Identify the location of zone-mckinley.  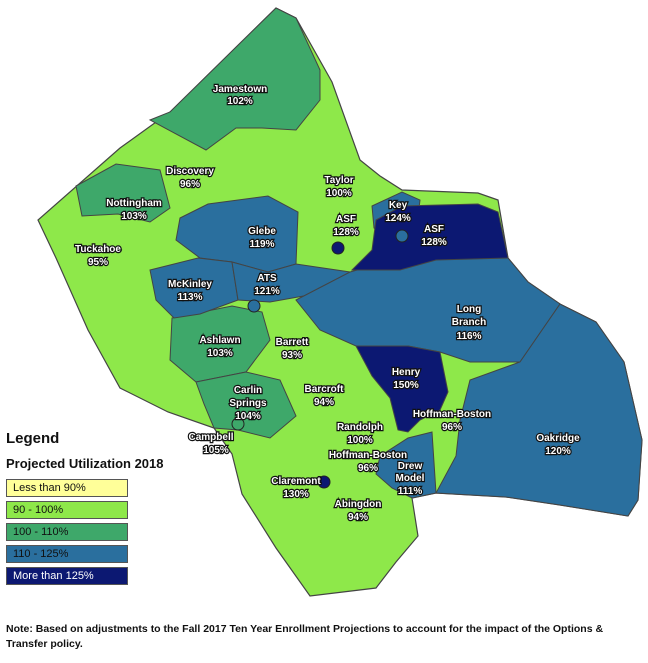
(194, 288).